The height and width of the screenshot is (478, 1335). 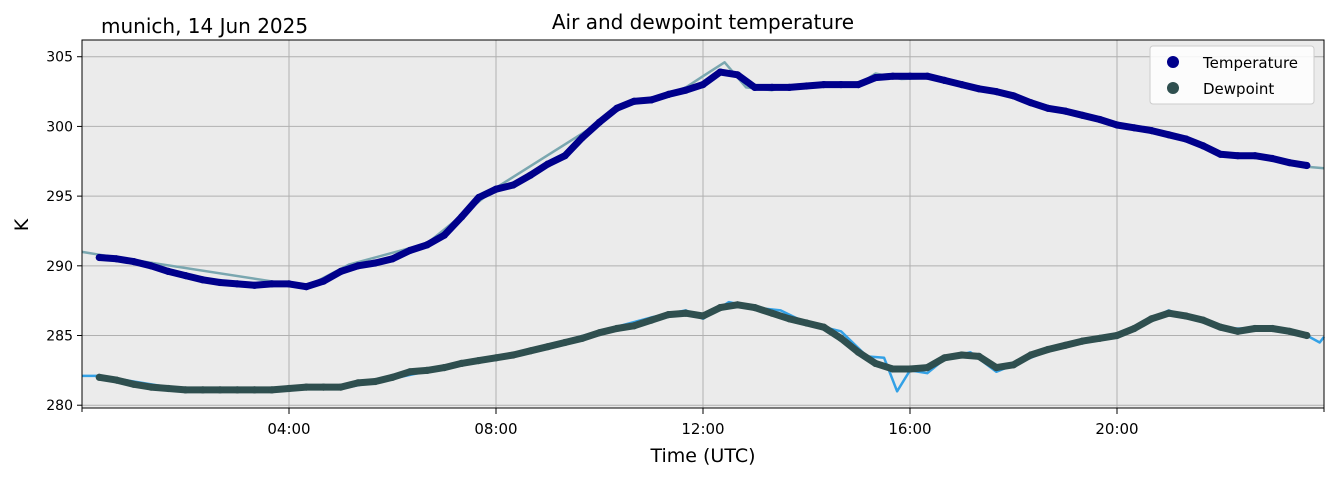 I want to click on y-tick-label: 290, so click(x=59, y=267).